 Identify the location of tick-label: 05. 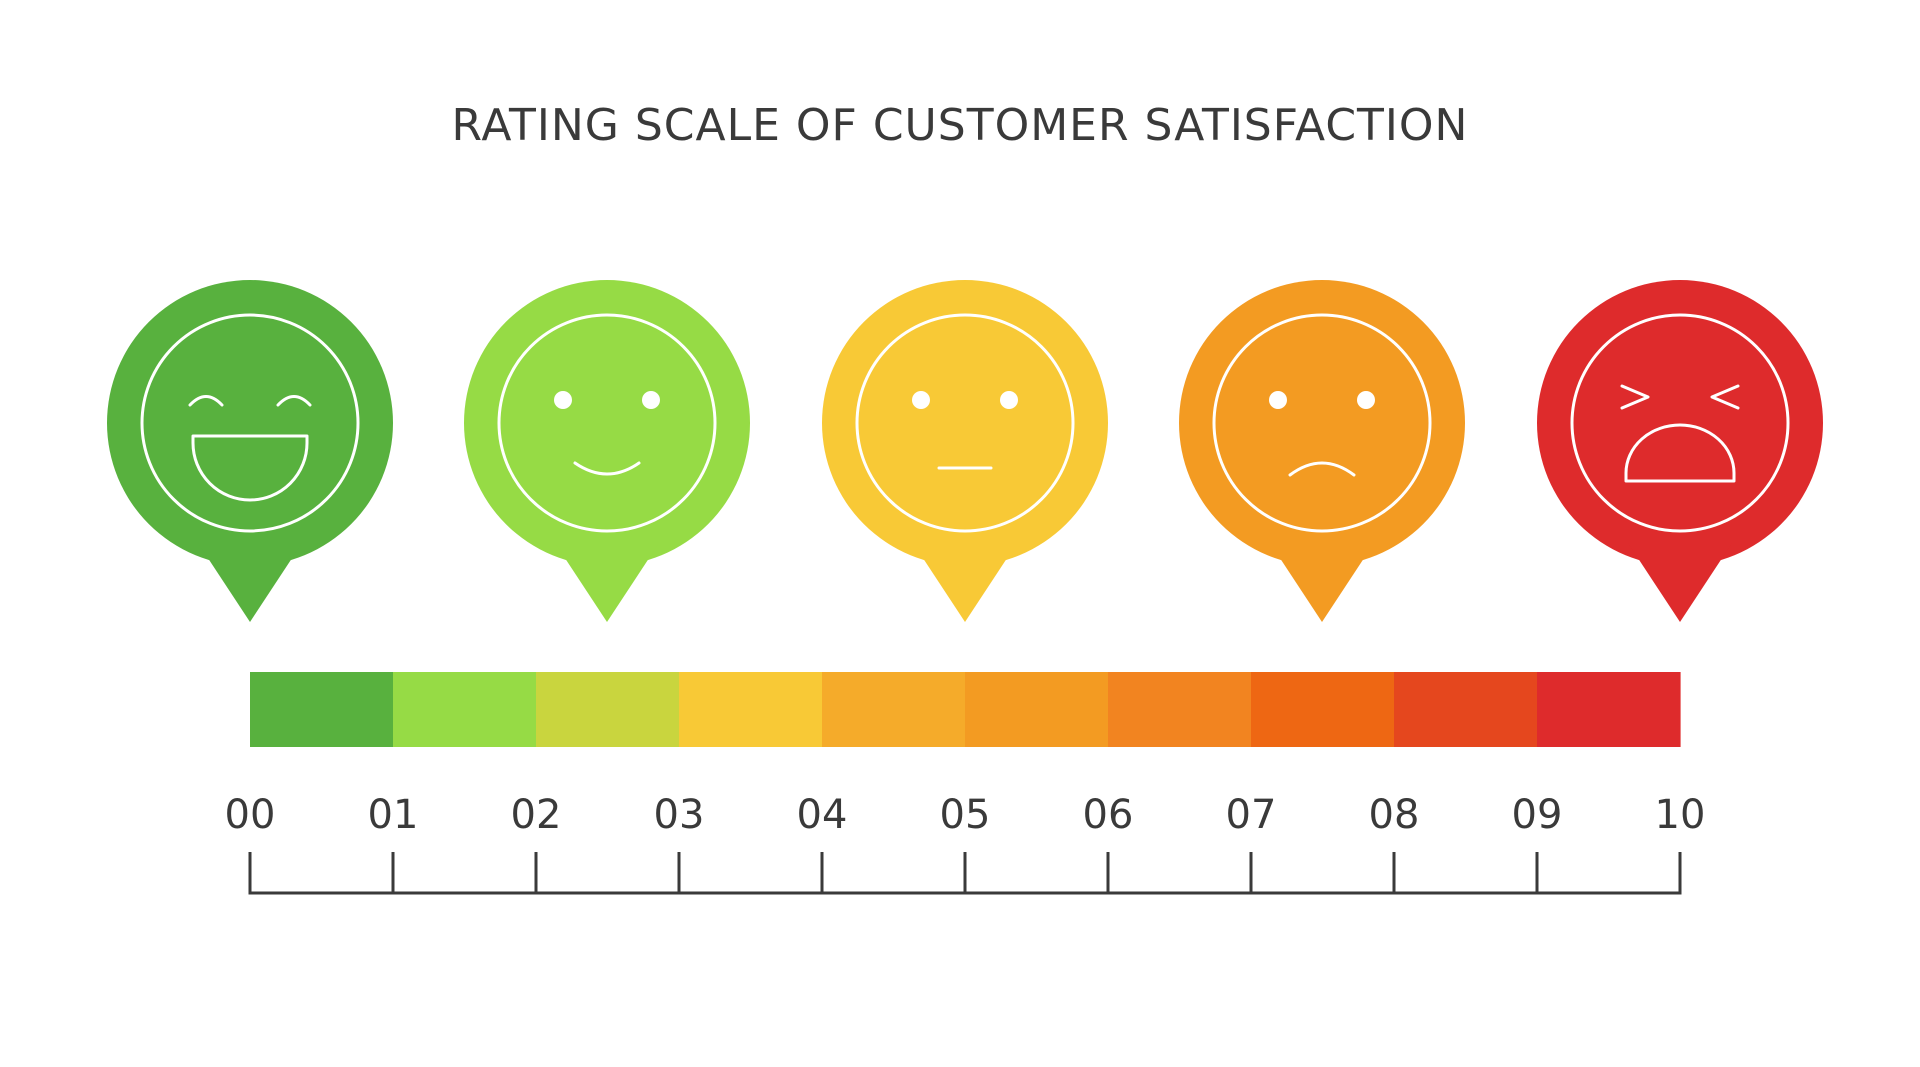
(965, 815).